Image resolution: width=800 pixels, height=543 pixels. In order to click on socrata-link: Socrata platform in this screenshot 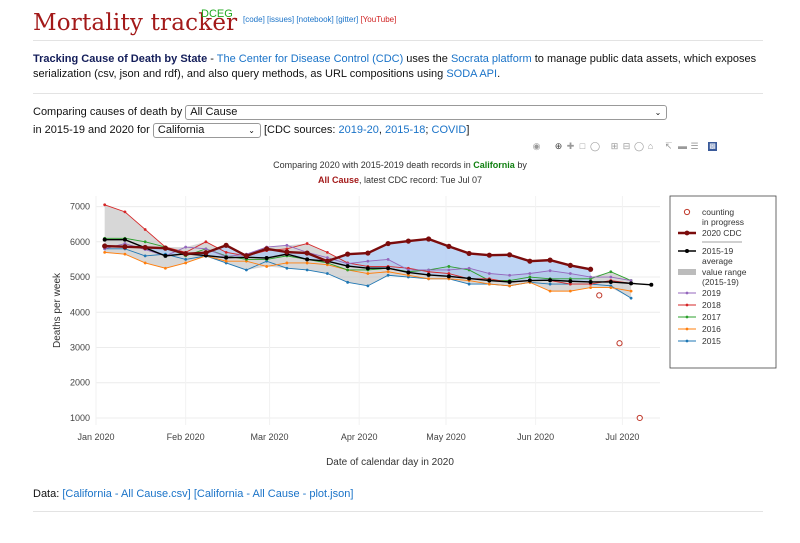, I will do `click(491, 59)`.